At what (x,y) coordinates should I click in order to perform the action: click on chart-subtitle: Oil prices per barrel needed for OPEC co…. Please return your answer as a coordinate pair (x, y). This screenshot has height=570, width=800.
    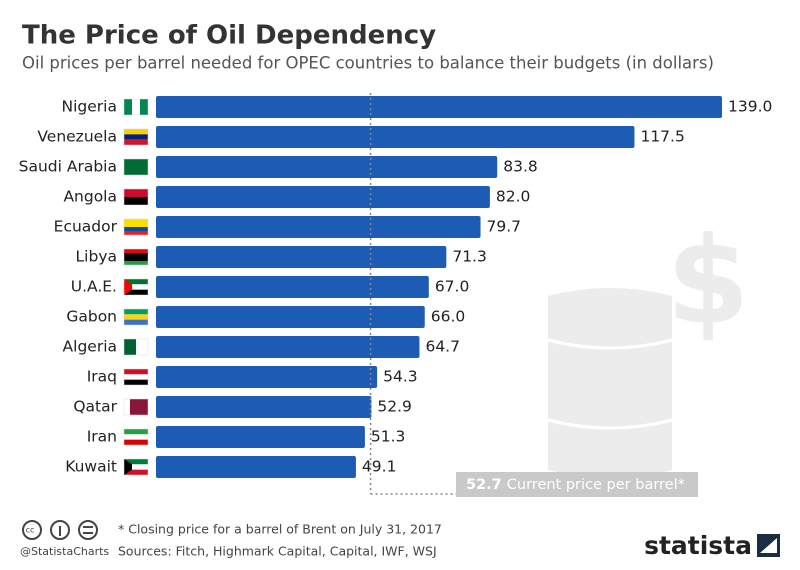
    Looking at the image, I should click on (368, 63).